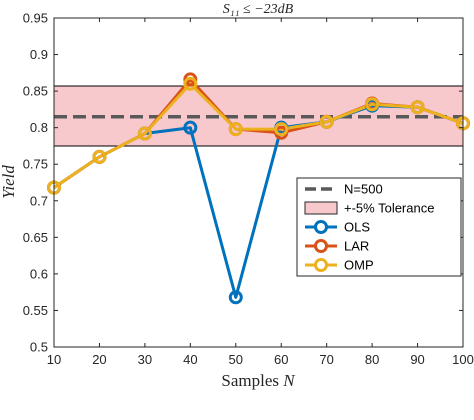  Describe the element at coordinates (236, 359) in the screenshot. I see `x-tick-label: 50` at that location.